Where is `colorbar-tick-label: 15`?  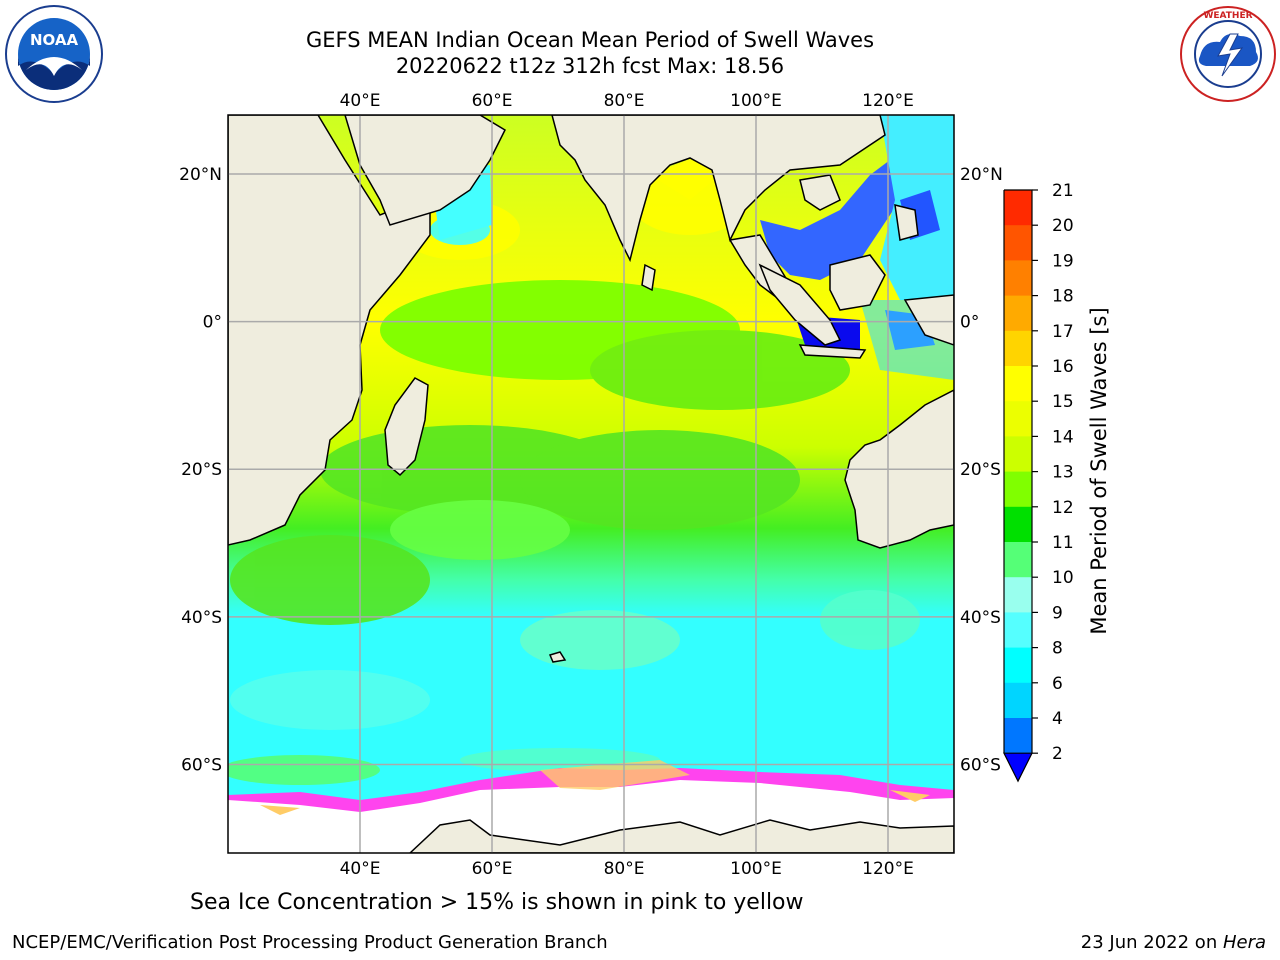 colorbar-tick-label: 15 is located at coordinates (1063, 402).